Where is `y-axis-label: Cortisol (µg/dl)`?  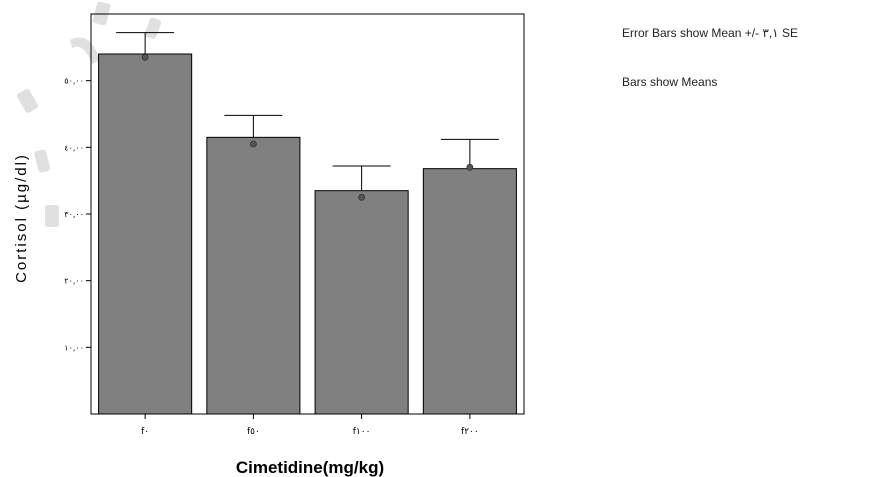 y-axis-label: Cortisol (µg/dl) is located at coordinates (21, 218).